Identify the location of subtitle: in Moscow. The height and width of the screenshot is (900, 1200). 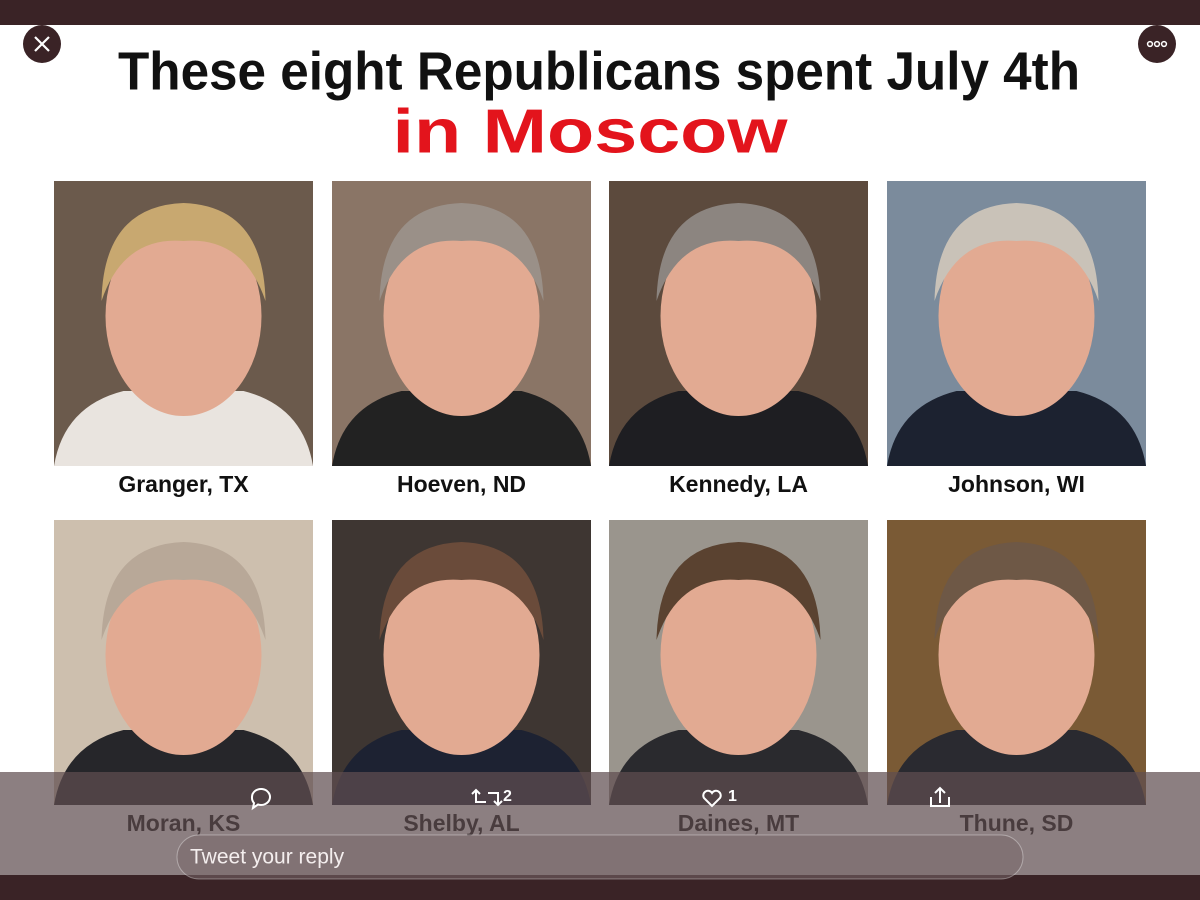
(591, 131).